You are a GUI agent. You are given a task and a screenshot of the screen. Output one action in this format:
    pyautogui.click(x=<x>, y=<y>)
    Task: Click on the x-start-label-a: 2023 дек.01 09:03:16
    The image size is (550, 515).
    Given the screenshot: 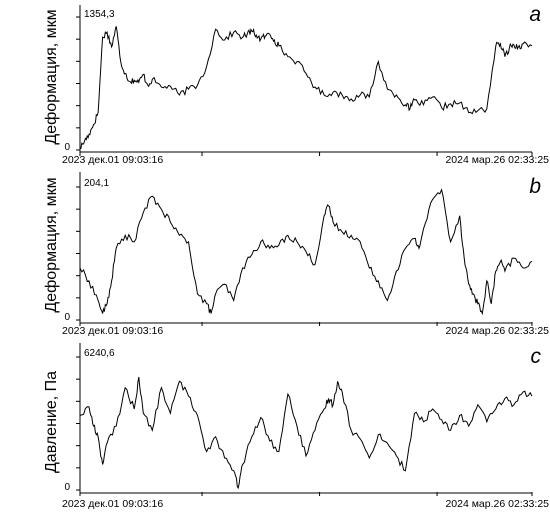 What is the action you would take?
    pyautogui.click(x=112, y=160)
    